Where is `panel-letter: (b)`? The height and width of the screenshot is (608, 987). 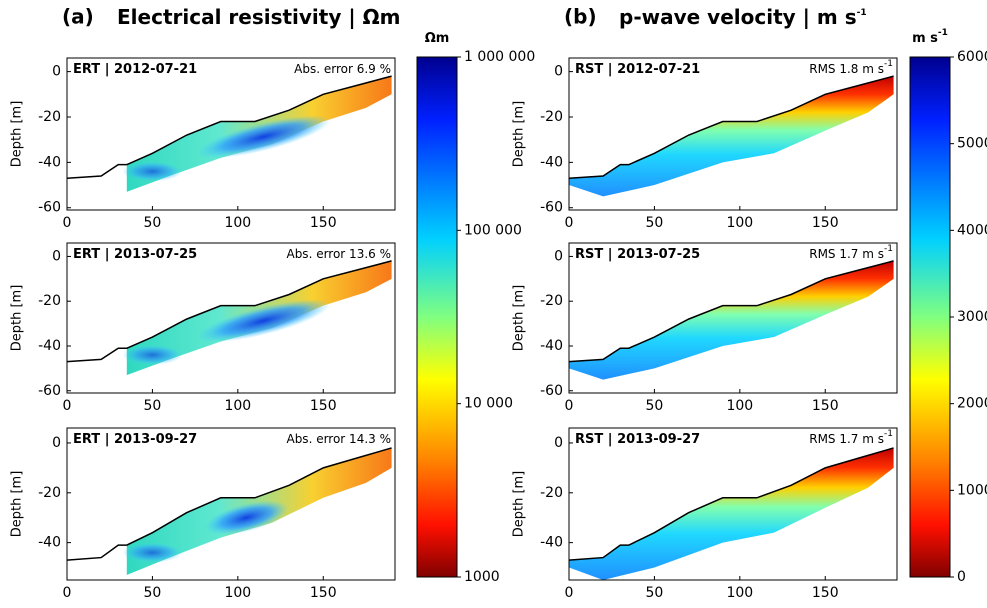 panel-letter: (b) is located at coordinates (580, 17).